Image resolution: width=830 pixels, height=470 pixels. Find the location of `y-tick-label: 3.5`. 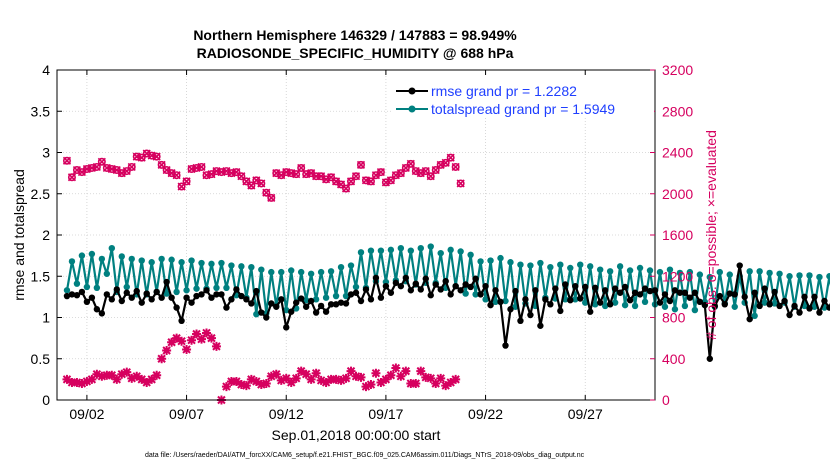

y-tick-label: 3.5 is located at coordinates (41, 111).